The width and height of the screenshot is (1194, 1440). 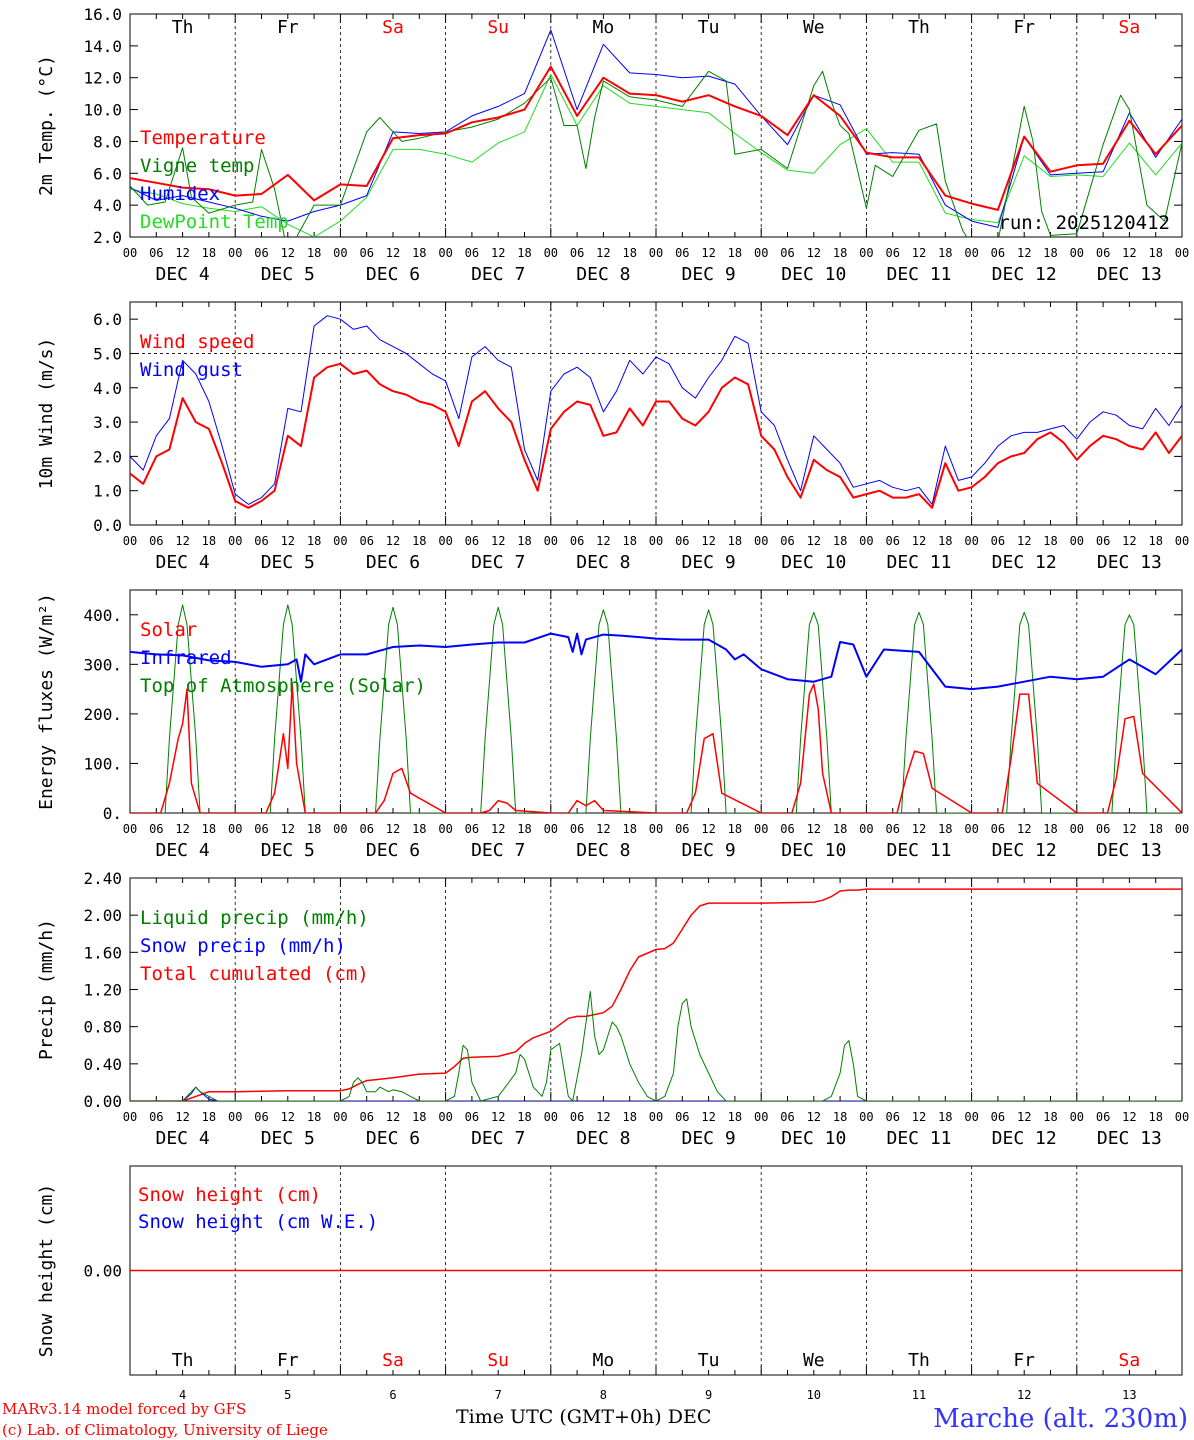 I want to click on legend-entry: Top of Atmosphere (Solar), so click(x=283, y=686).